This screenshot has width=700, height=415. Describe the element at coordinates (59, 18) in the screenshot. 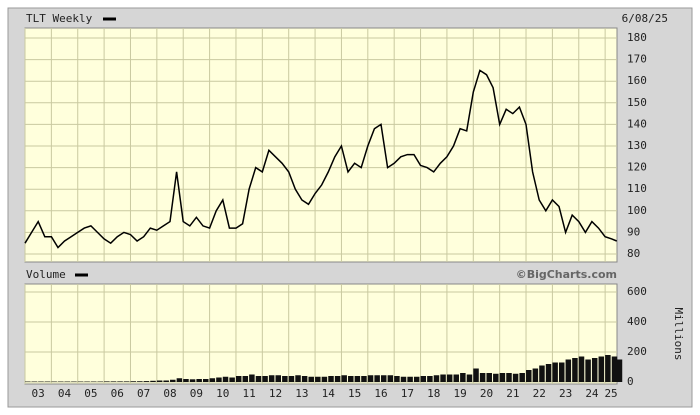

I see `chart-title: TLT Weekly` at that location.